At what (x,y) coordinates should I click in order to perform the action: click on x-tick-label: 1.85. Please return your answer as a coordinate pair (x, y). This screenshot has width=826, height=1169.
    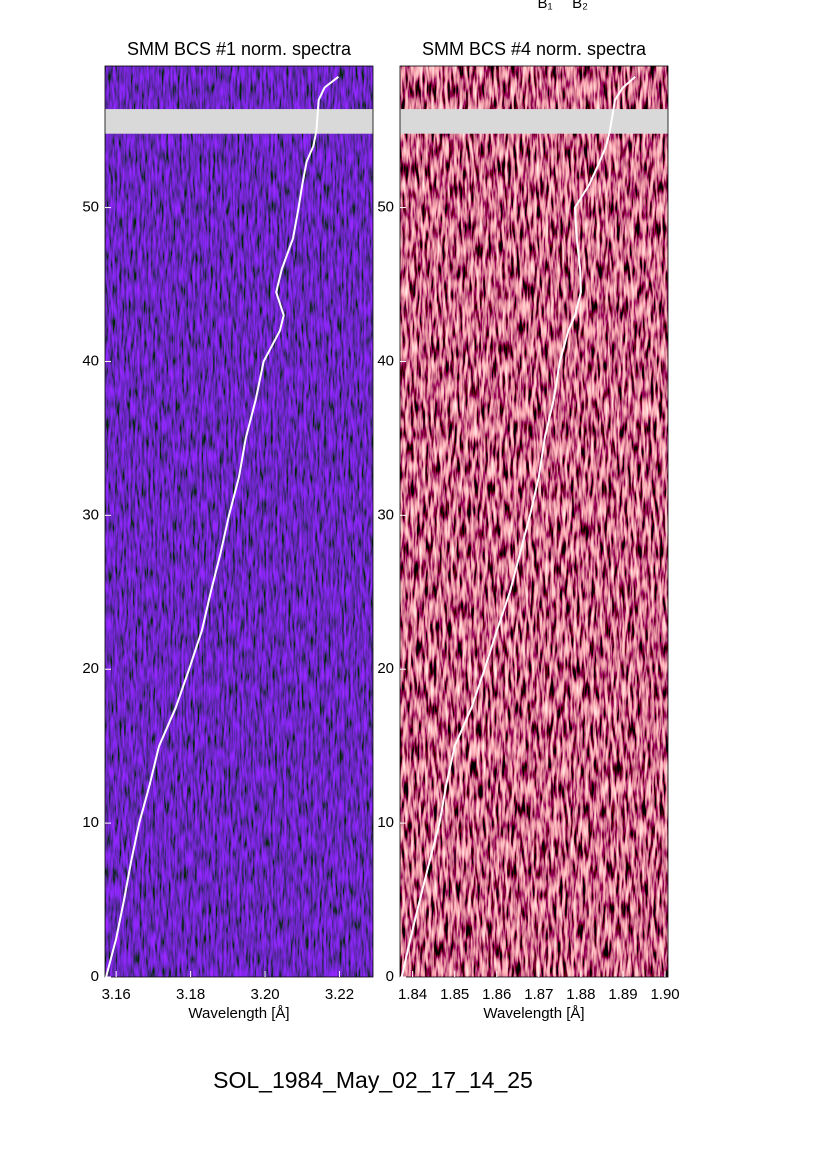
    Looking at the image, I should click on (454, 994).